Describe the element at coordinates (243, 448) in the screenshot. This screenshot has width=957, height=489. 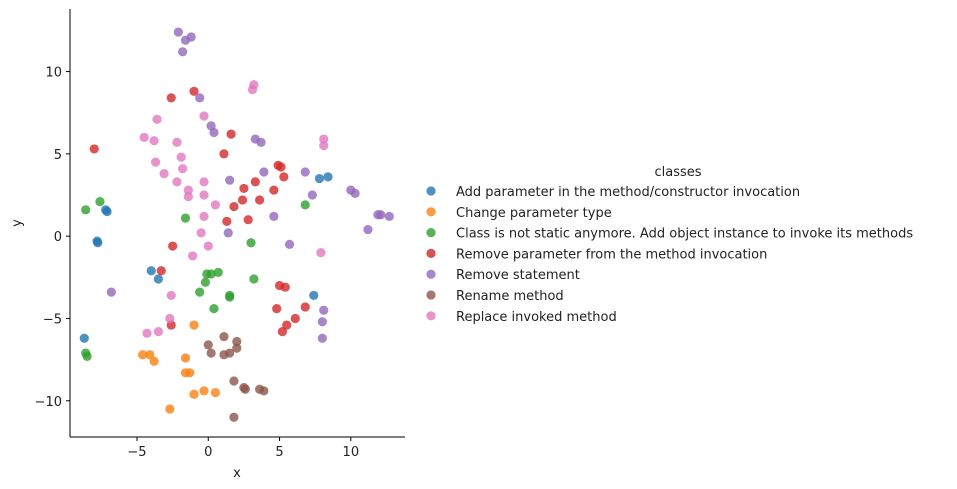
I see `x-ticks: −5 0 5 10` at that location.